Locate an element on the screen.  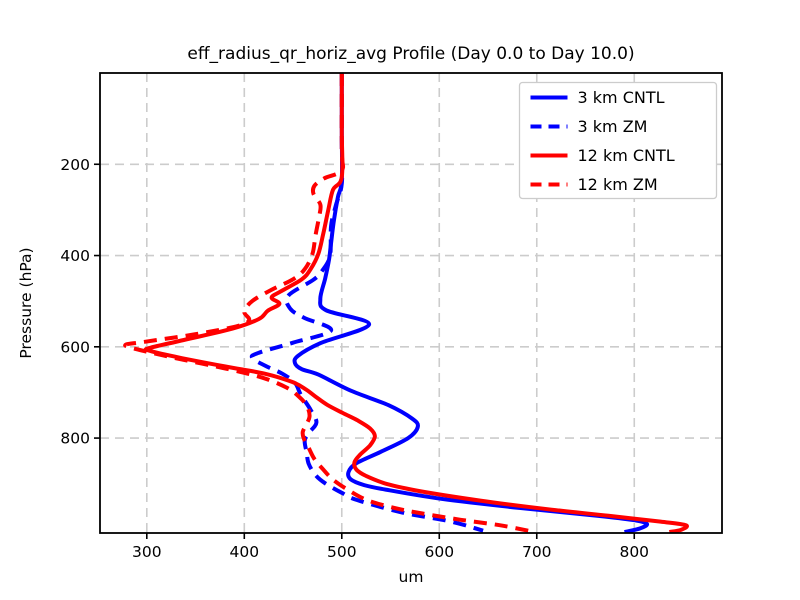
x-tick-label: 700 is located at coordinates (537, 552).